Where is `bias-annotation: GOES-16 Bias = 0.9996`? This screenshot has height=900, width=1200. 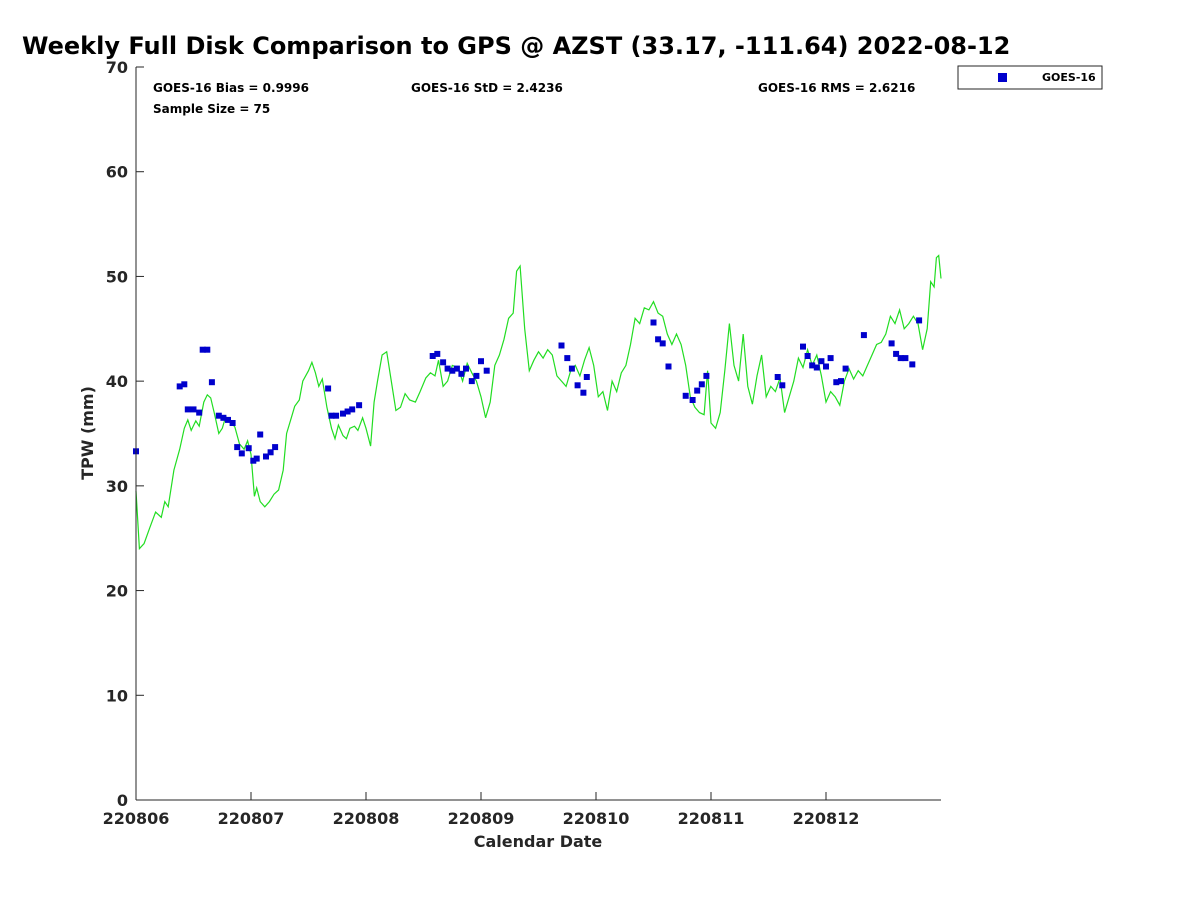
bias-annotation: GOES-16 Bias = 0.9996 is located at coordinates (231, 88).